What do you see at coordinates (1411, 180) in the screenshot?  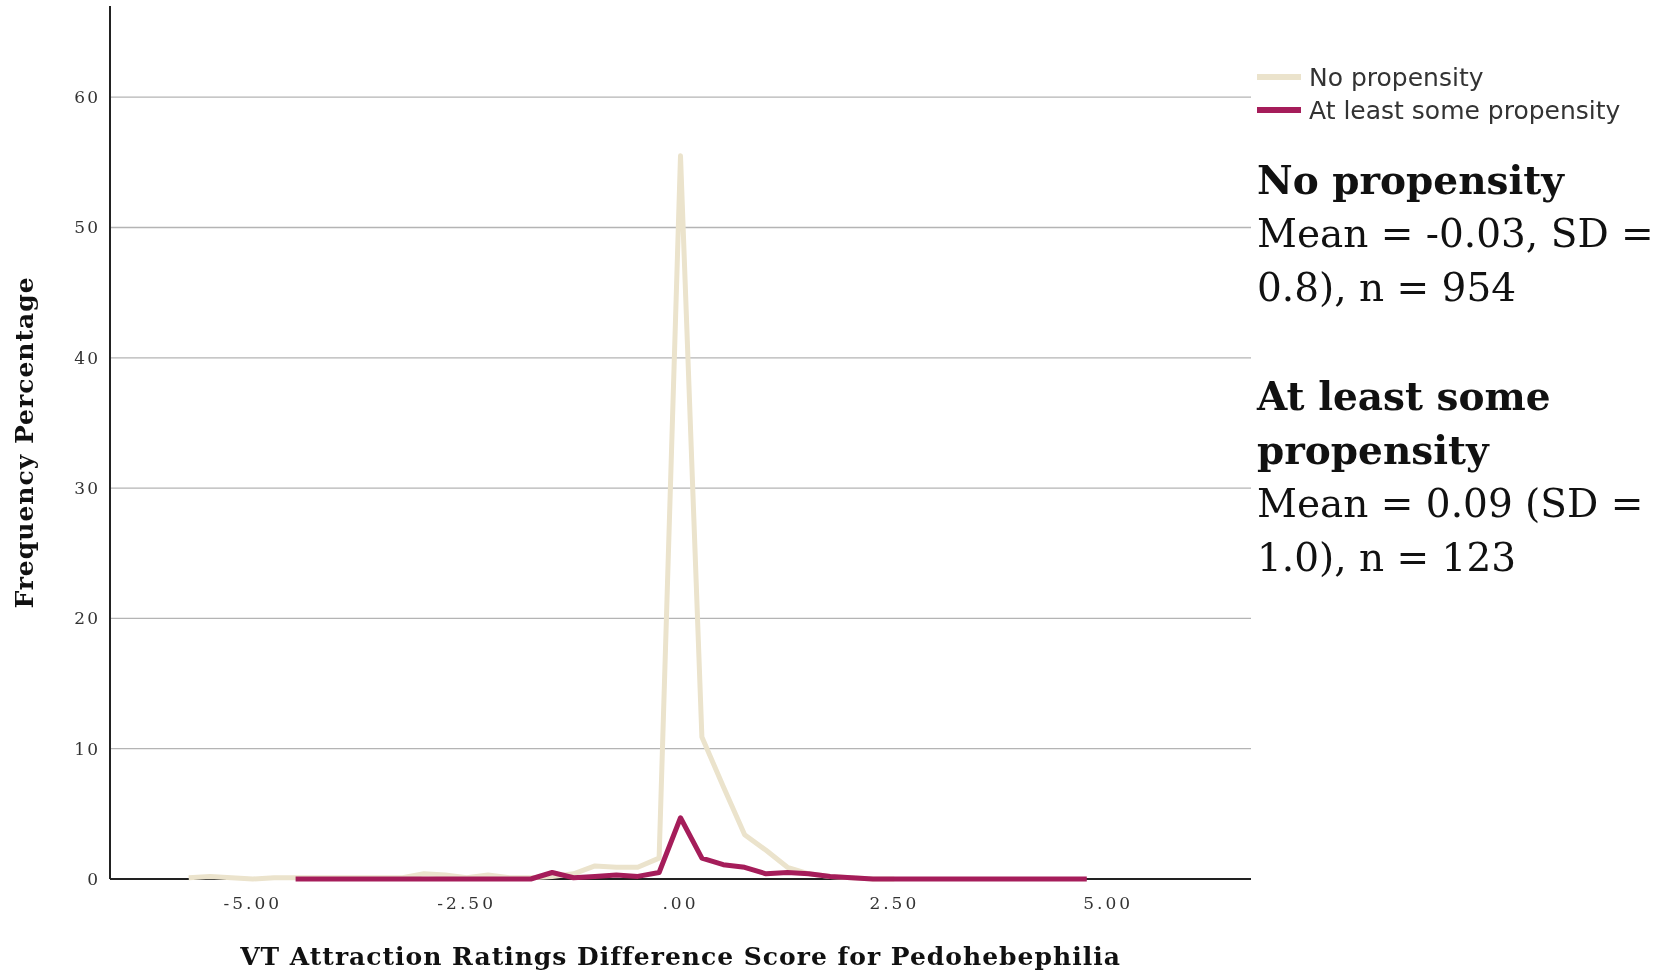 I see `text: No propensity` at bounding box center [1411, 180].